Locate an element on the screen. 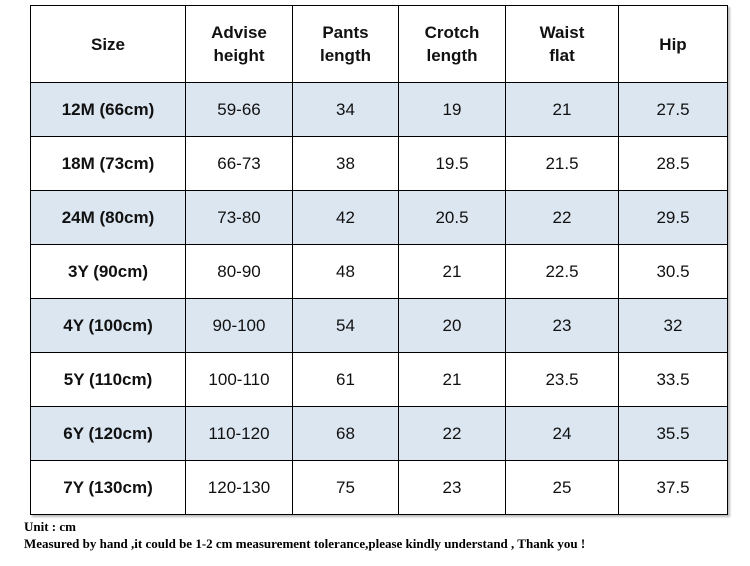  value-cell: 24 is located at coordinates (562, 433).